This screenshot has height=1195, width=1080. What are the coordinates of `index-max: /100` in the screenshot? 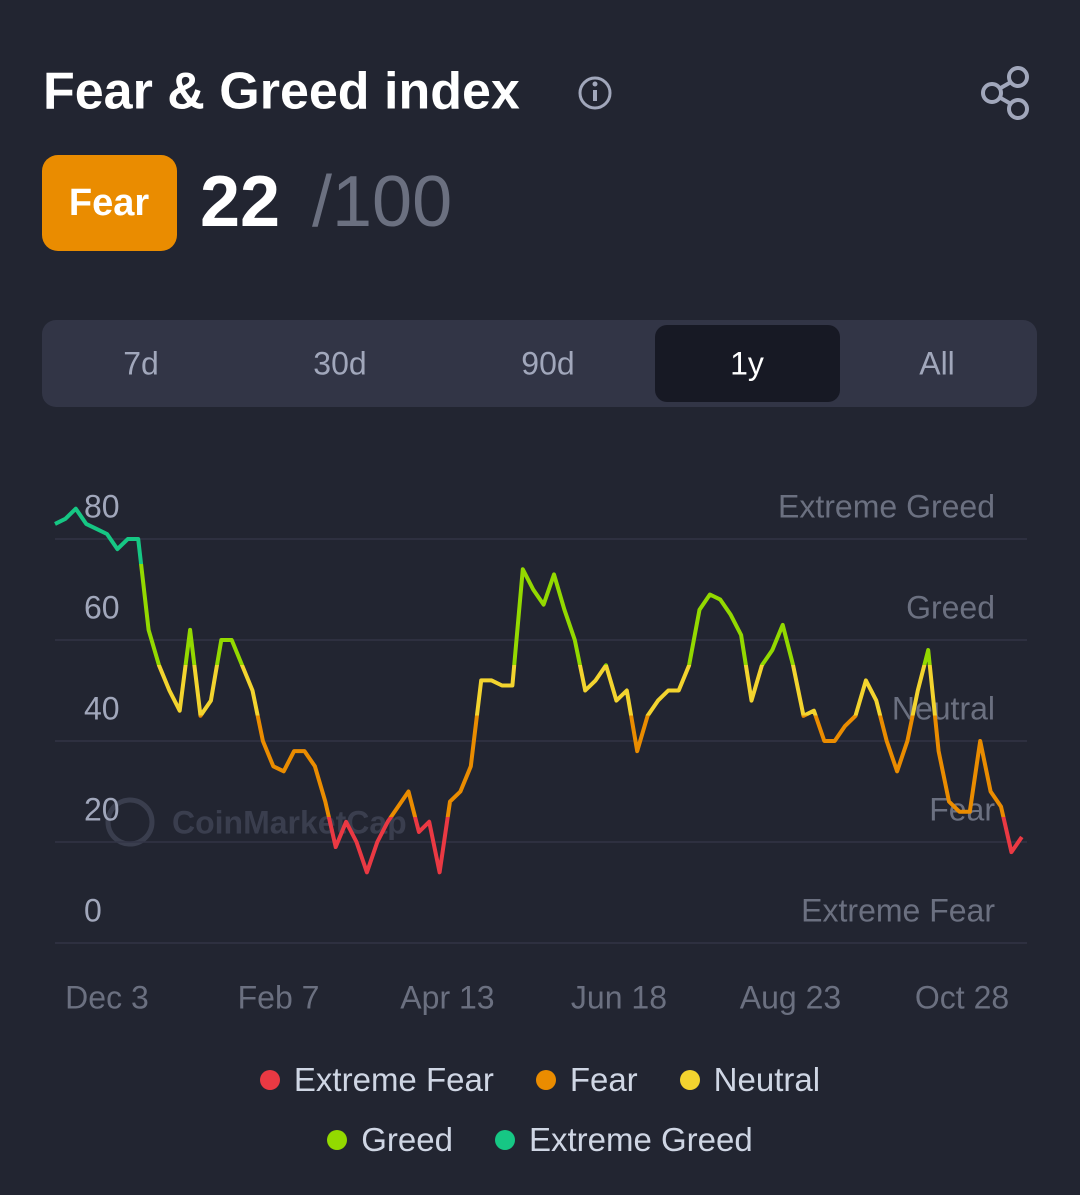 It's located at (382, 202).